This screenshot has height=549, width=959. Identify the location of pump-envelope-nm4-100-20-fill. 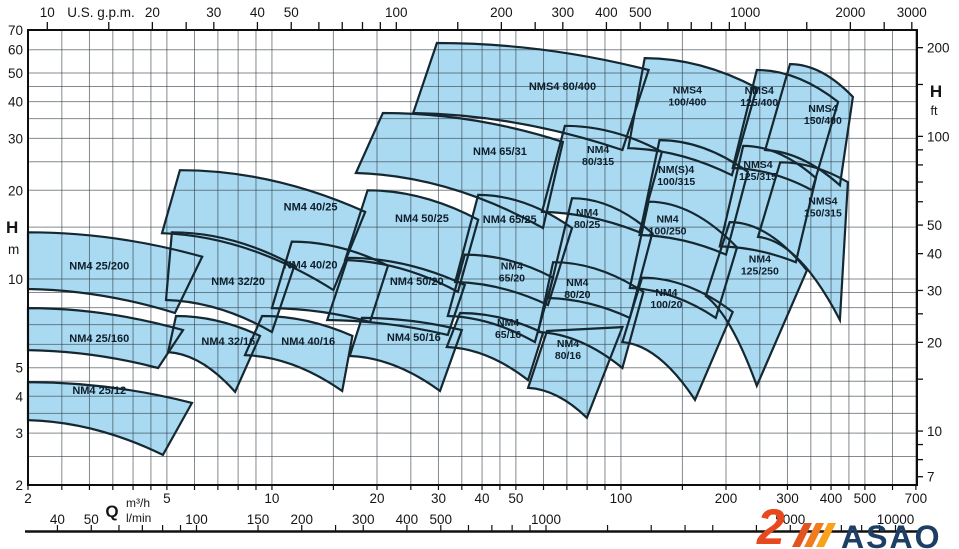
(677, 338).